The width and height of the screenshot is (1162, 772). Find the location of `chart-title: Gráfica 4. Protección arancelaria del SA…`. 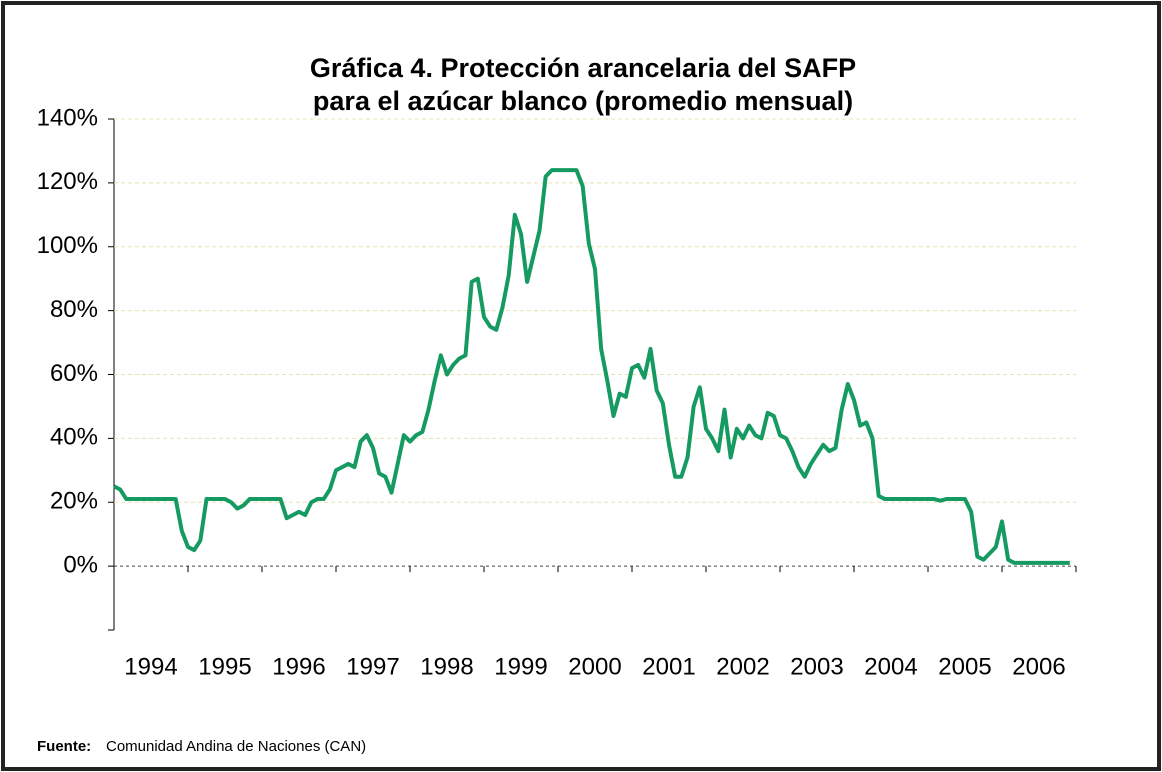

chart-title: Gráfica 4. Protección arancelaria del SA… is located at coordinates (583, 68).